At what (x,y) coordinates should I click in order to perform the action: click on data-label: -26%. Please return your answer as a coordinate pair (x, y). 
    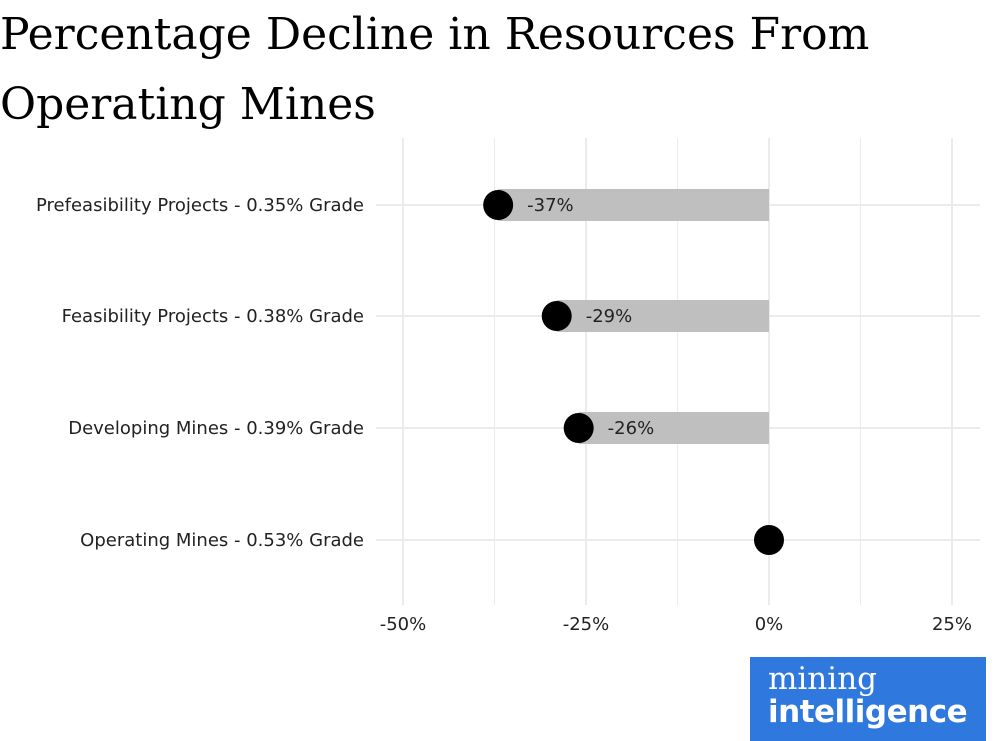
    Looking at the image, I should click on (631, 428).